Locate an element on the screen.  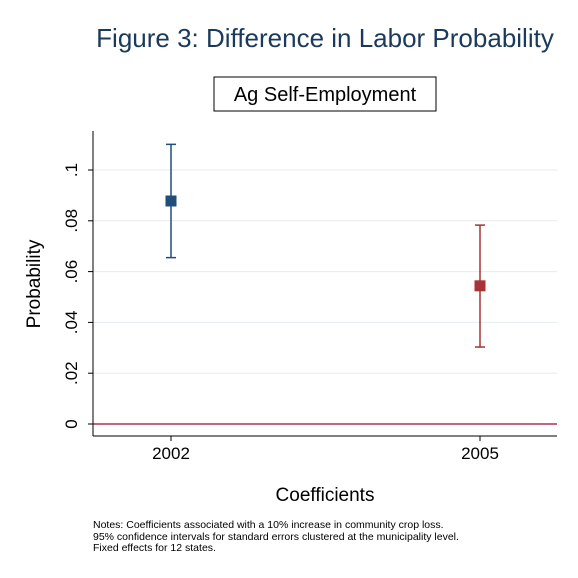
x-tick-label: 2005 is located at coordinates (480, 453).